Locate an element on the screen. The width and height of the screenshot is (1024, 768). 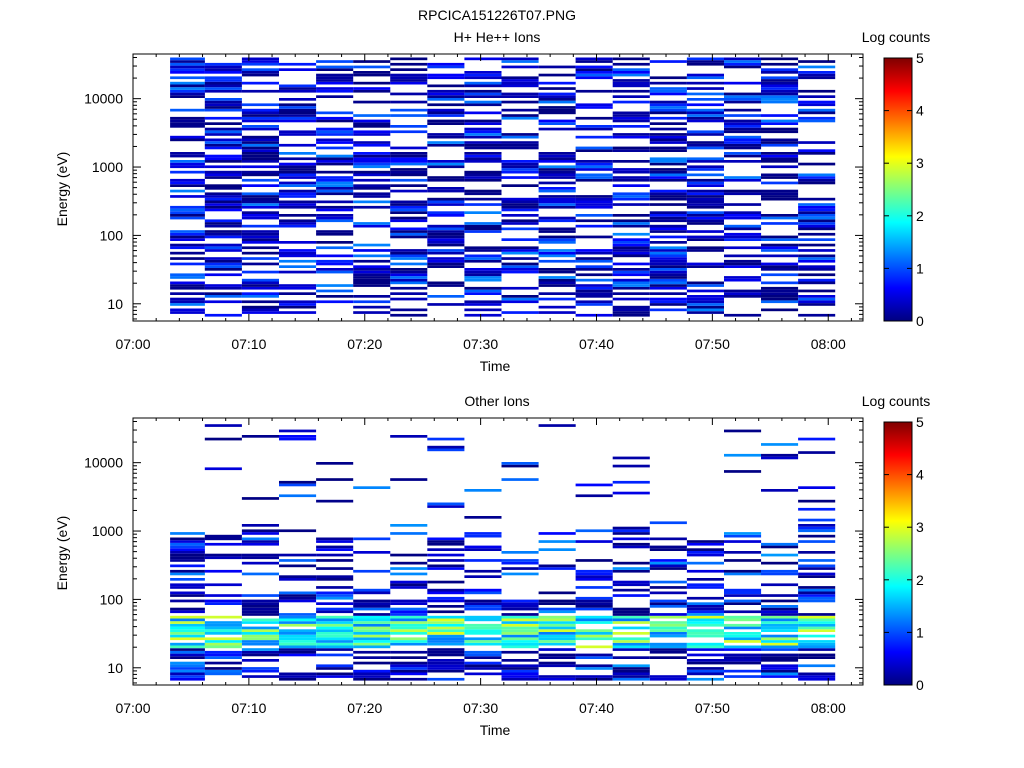
x-tick-label: 07:40 is located at coordinates (596, 708).